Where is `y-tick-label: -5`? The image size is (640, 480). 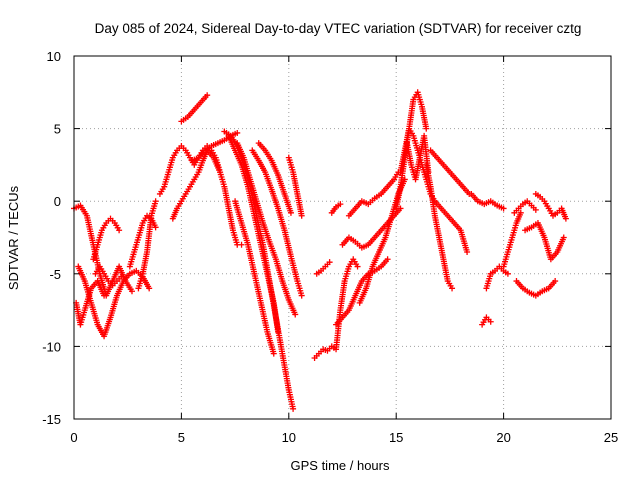
y-tick-label: -5 is located at coordinates (55, 274).